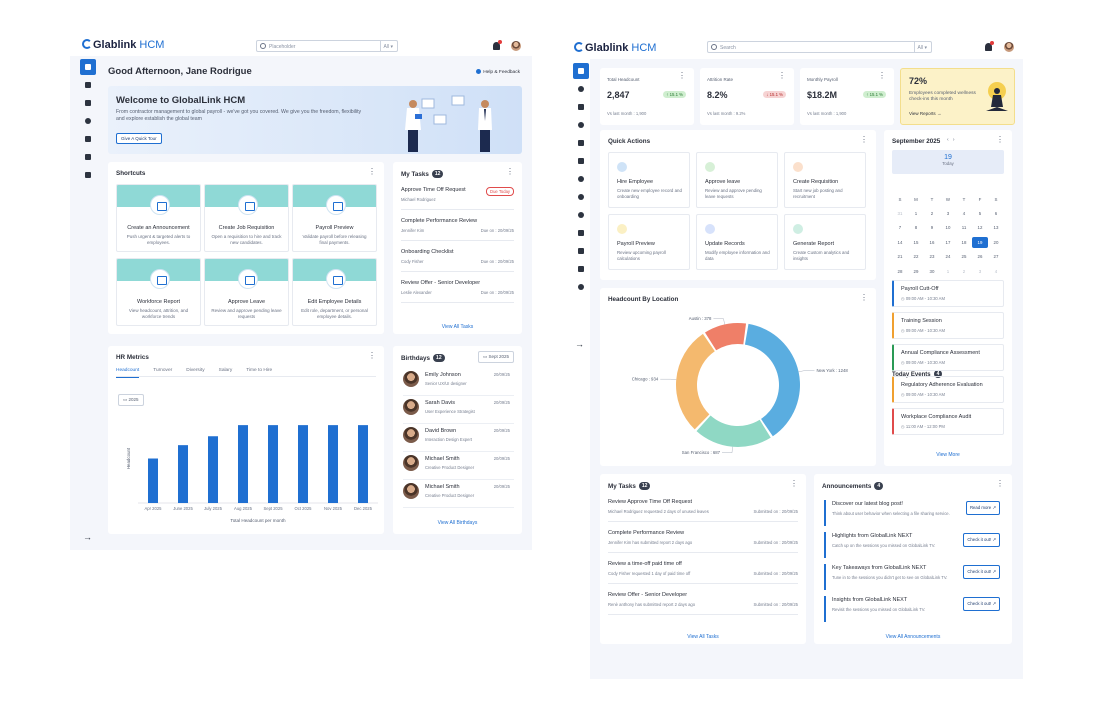  I want to click on event-item: Training Session ◷ 09:00 AM - 10:30 AM, so click(948, 325).